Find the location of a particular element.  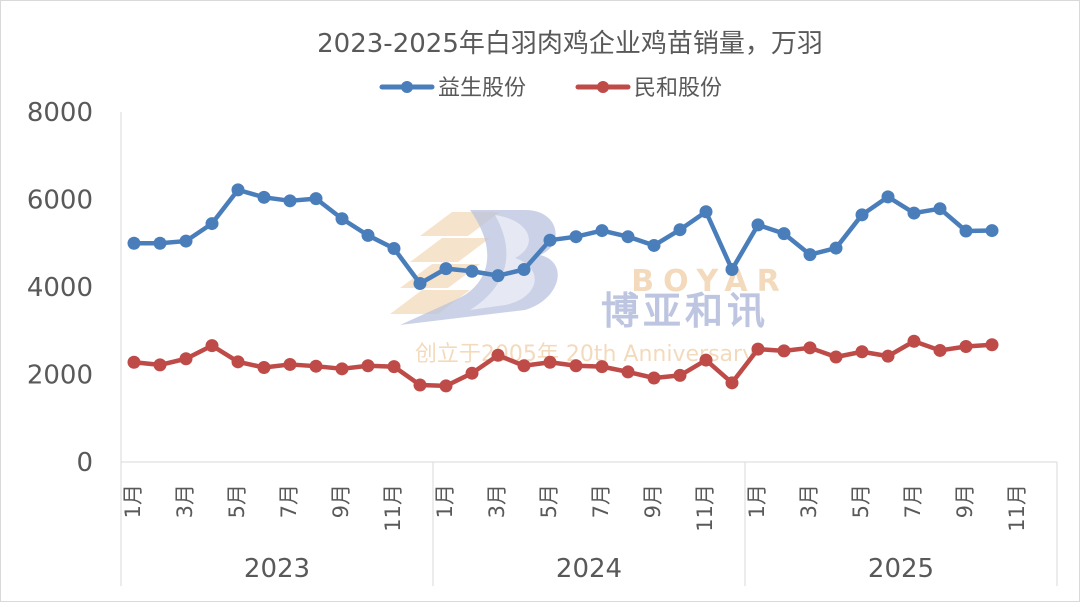

y-tick-label: 6000 is located at coordinates (60, 201).